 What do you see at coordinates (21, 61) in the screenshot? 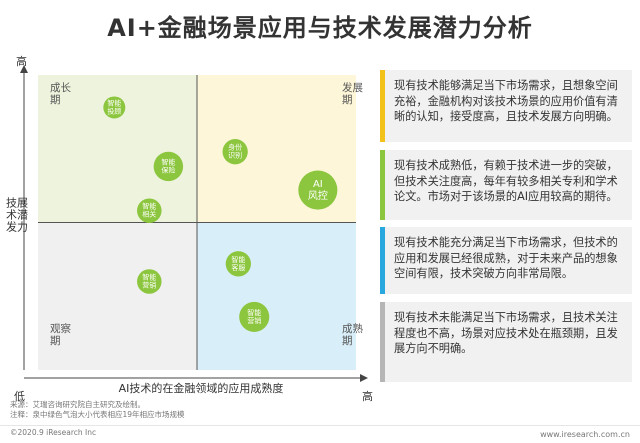
I see `y-axis-high-label: 高` at bounding box center [21, 61].